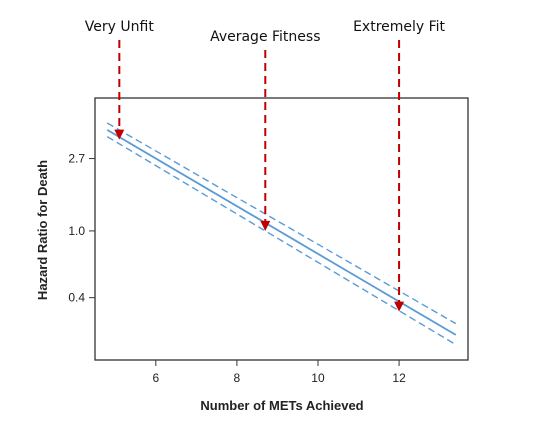  Describe the element at coordinates (318, 378) in the screenshot. I see `x-tick-label: 10` at that location.